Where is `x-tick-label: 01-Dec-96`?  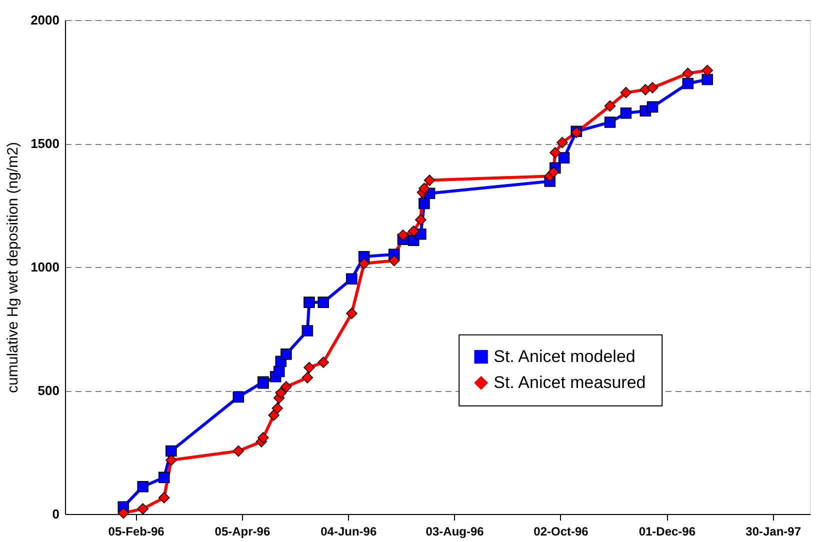
x-tick-label: 01-Dec-96 is located at coordinates (667, 531).